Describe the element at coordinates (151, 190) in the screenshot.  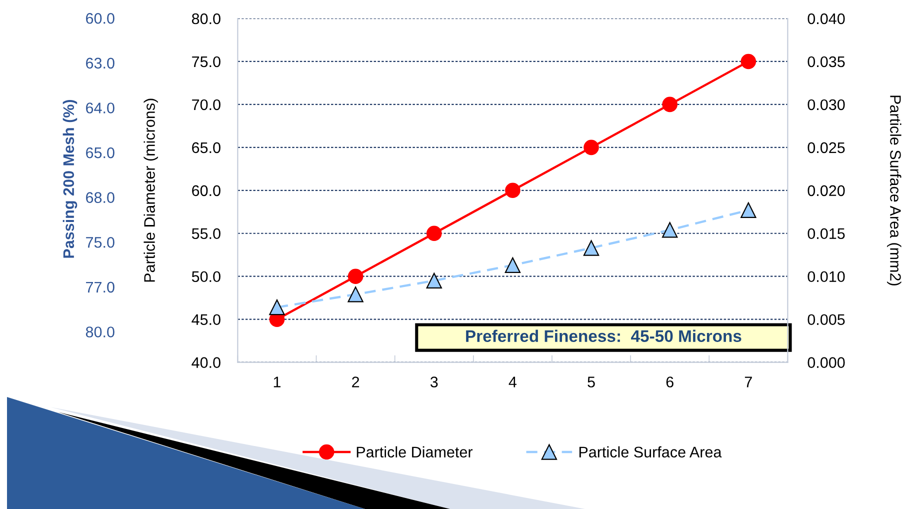
I see `y-axis-title: Particle Diameter (microns)` at that location.